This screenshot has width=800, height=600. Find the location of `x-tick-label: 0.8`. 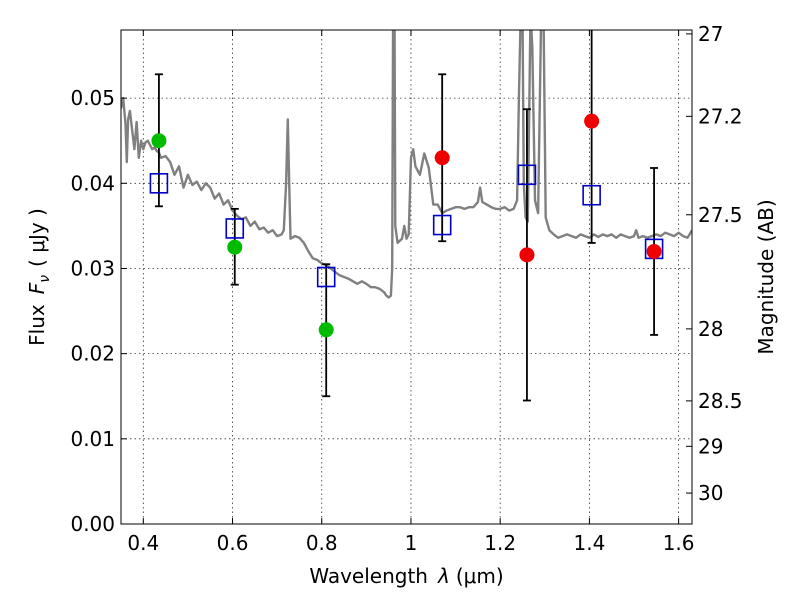

x-tick-label: 0.8 is located at coordinates (322, 543).